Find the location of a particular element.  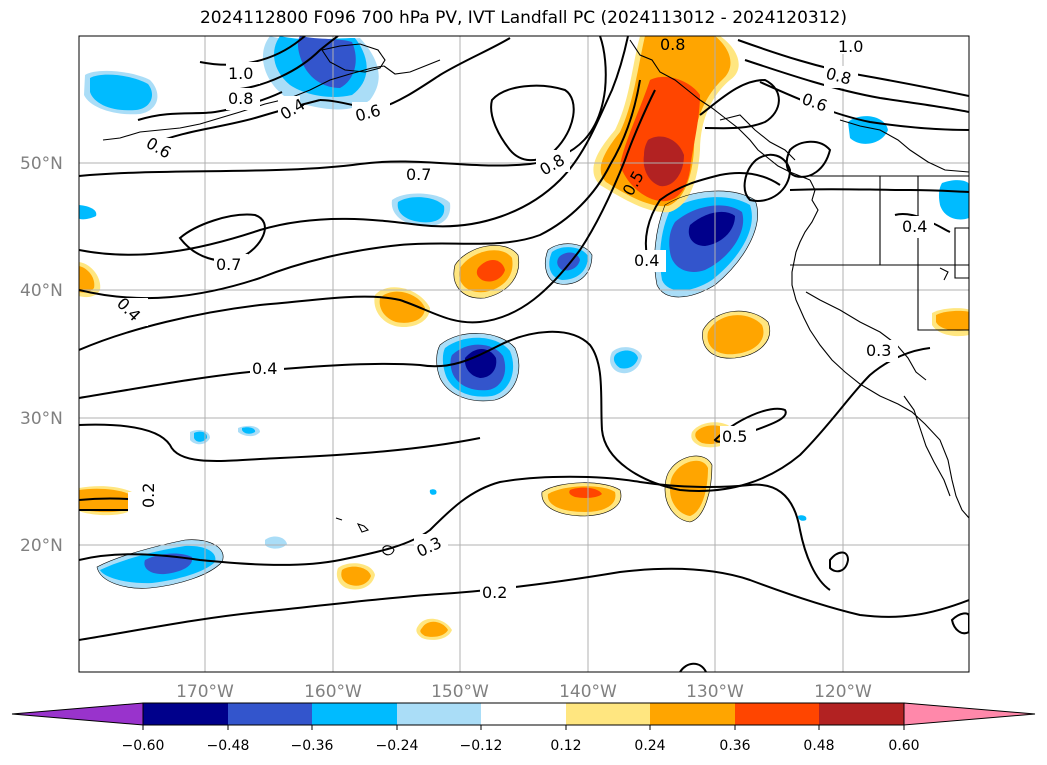

lon-label: 160°W is located at coordinates (333, 692).